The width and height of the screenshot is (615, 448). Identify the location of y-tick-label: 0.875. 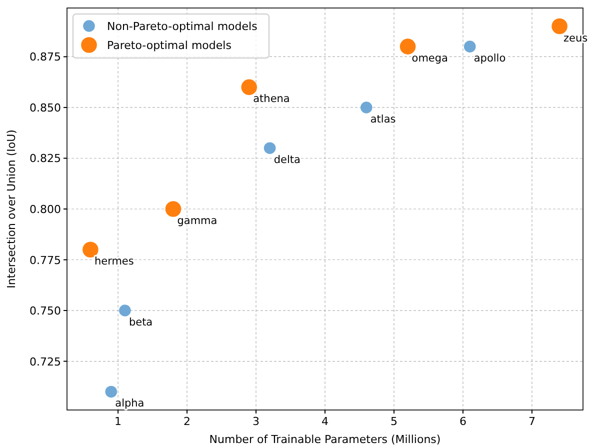
(45, 57).